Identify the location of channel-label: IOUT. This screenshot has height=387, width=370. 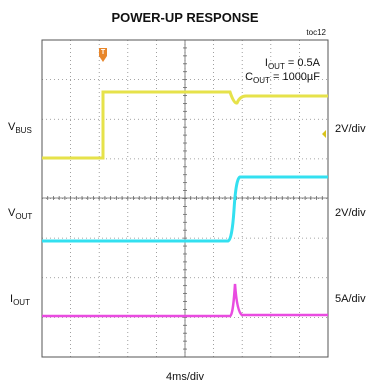
(20, 300).